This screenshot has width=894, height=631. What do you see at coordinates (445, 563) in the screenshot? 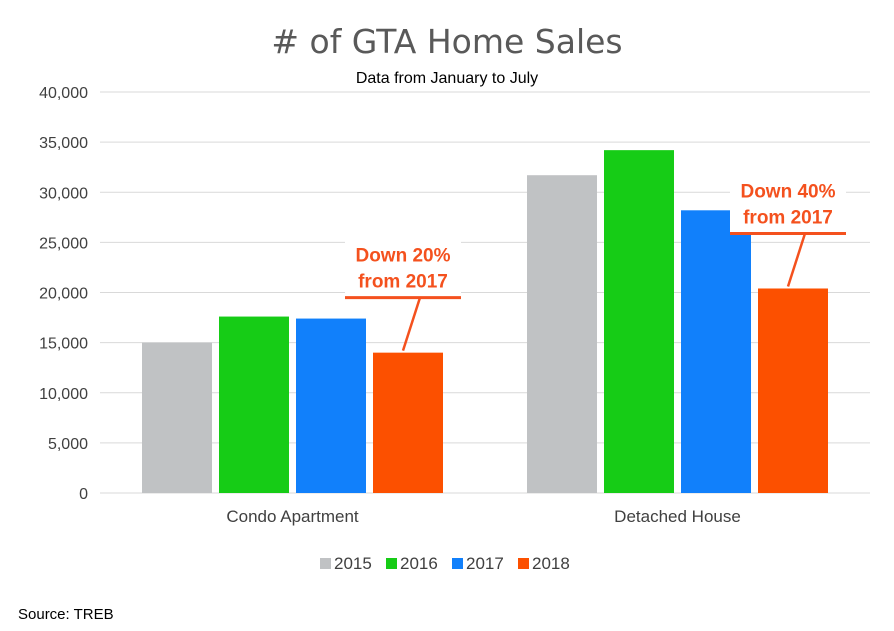
I see `legend: 2015 2016 2017 2018` at bounding box center [445, 563].